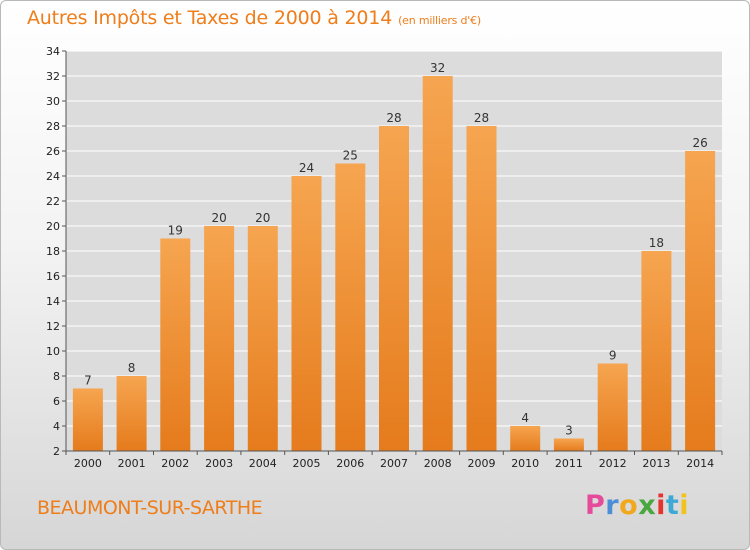 This screenshot has height=550, width=750. I want to click on logo-letter: t, so click(672, 505).